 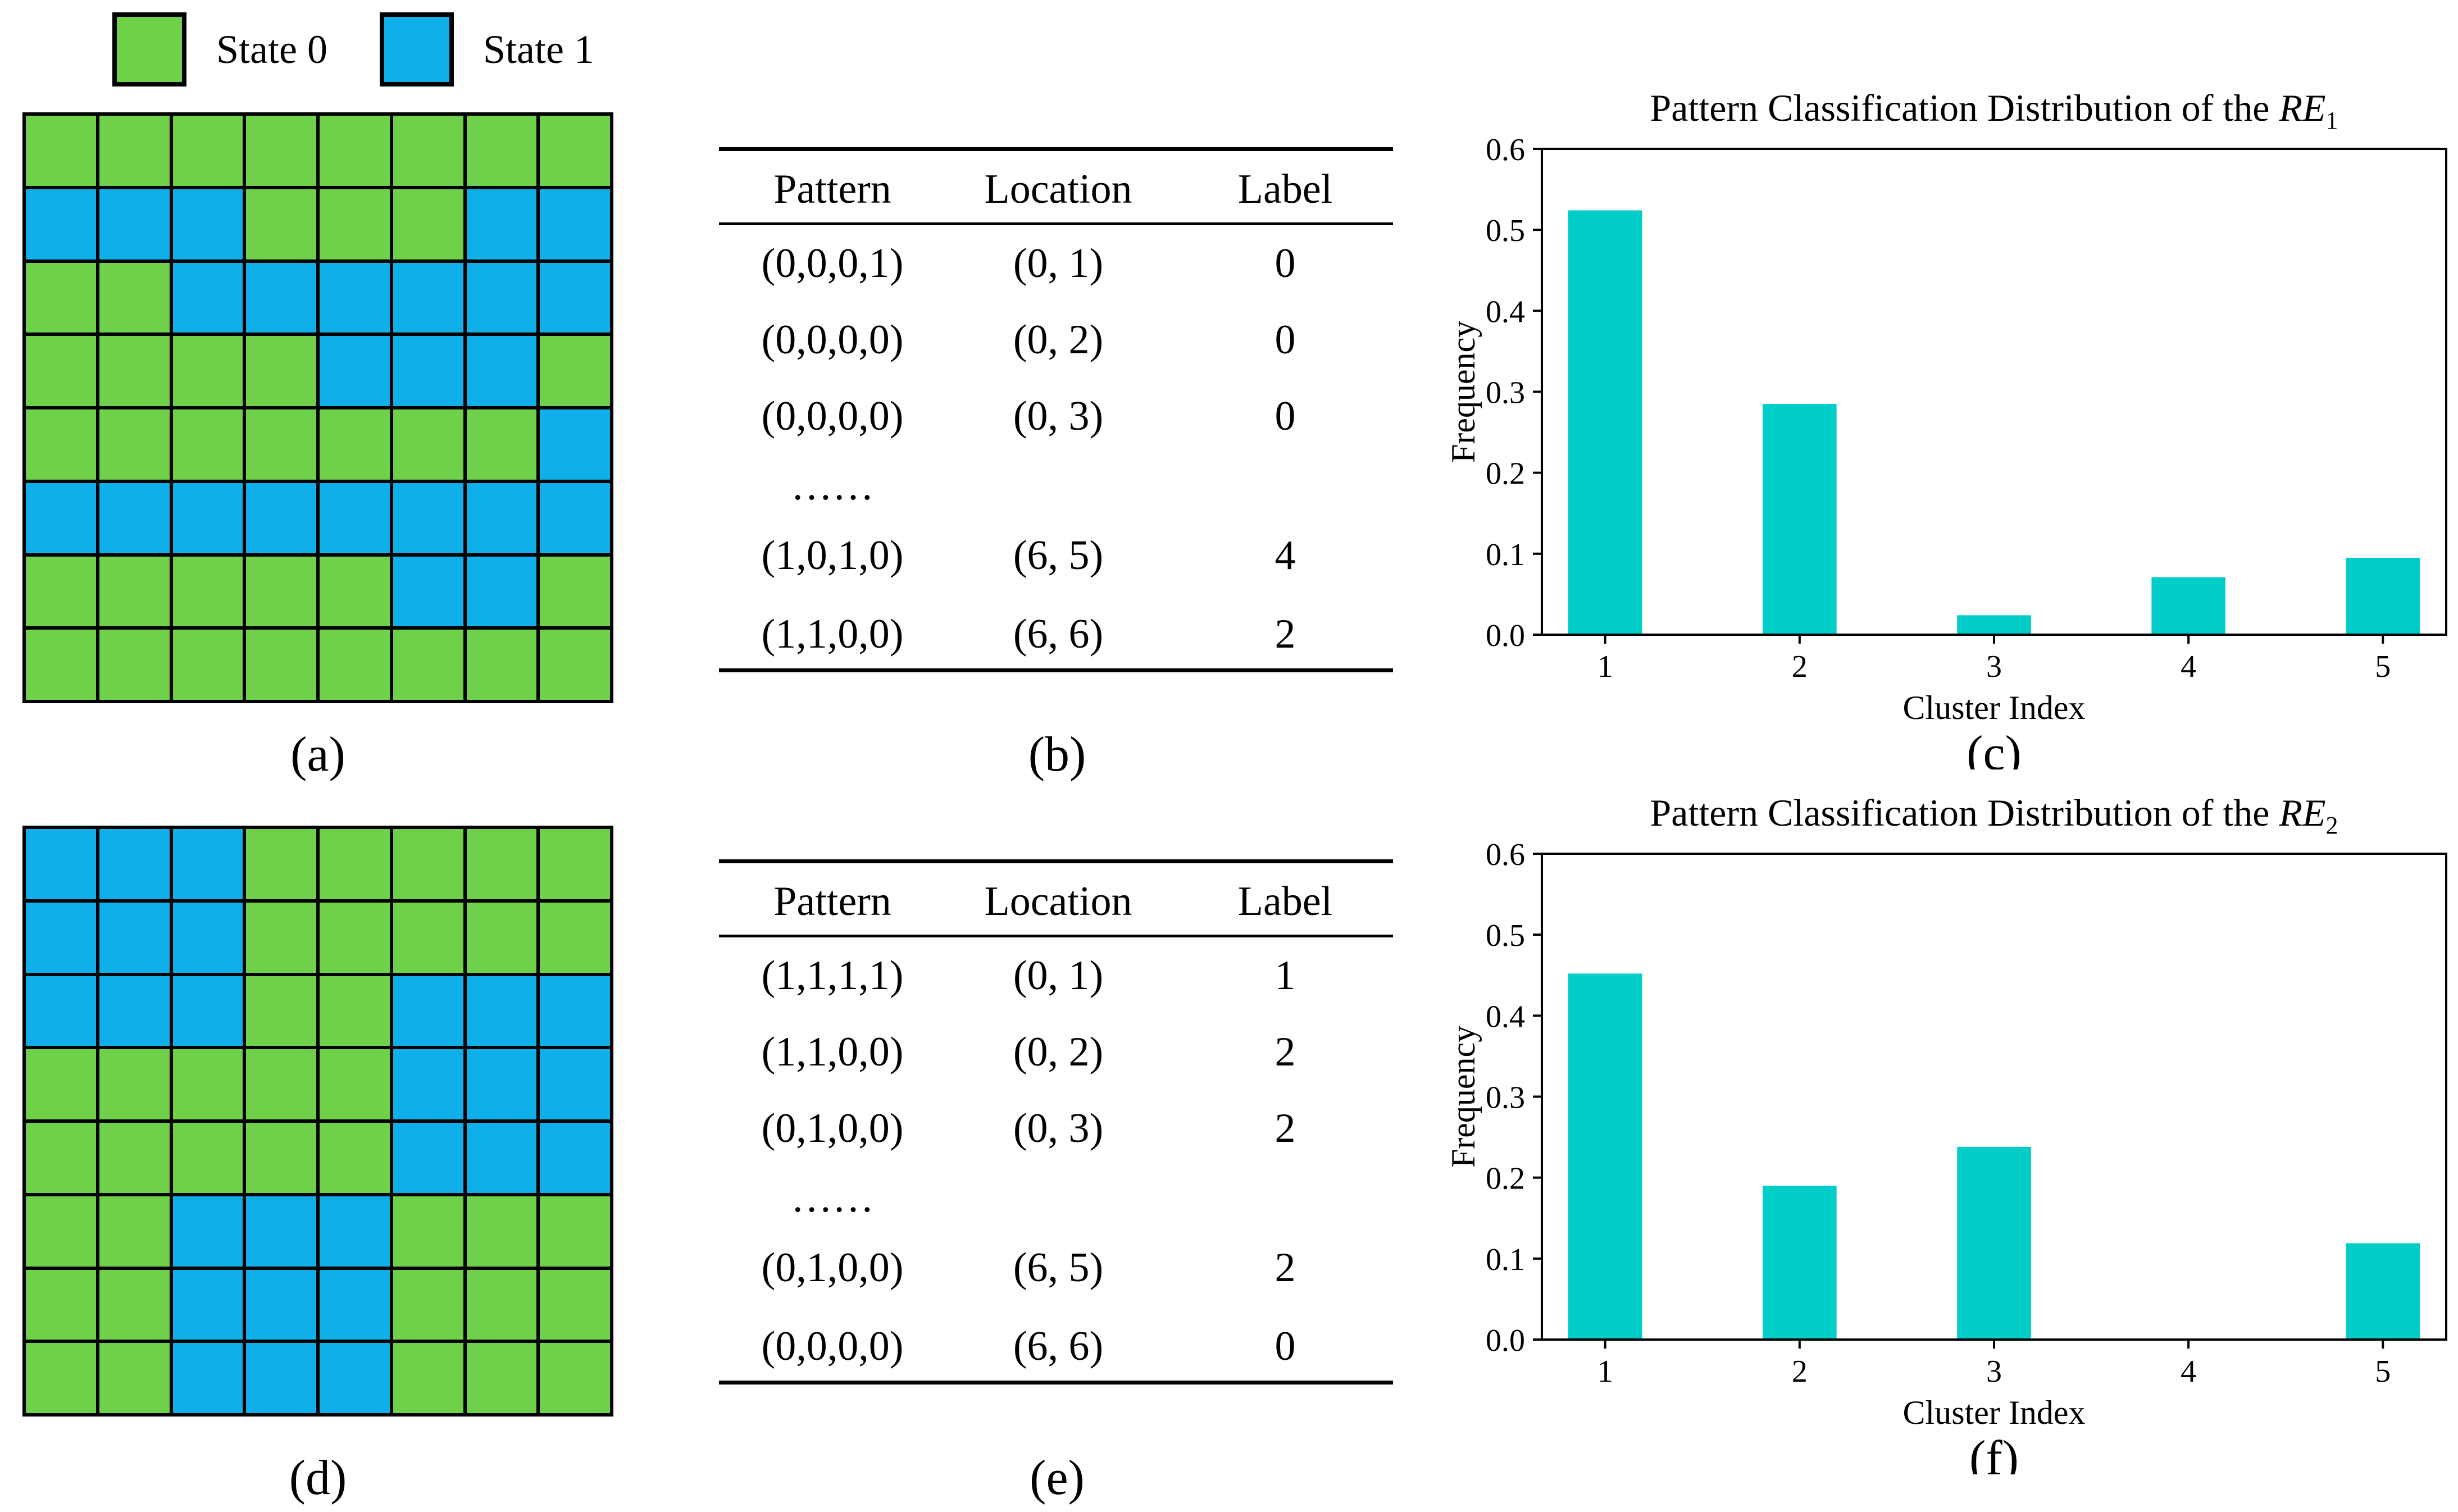 What do you see at coordinates (1505, 1016) in the screenshot?
I see `y-tick-label: 0.4` at bounding box center [1505, 1016].